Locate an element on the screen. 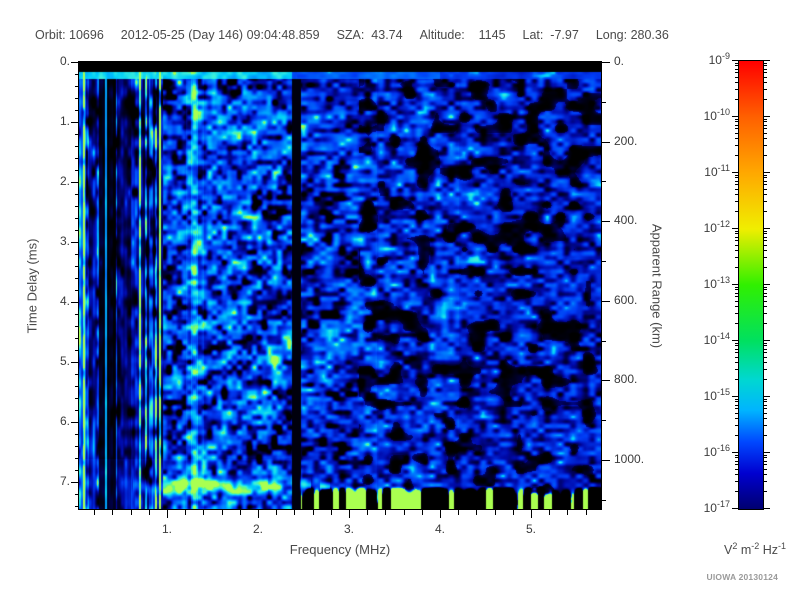 This screenshot has height=600, width=800. colorbar-tick-label: 10-15 is located at coordinates (716, 395).